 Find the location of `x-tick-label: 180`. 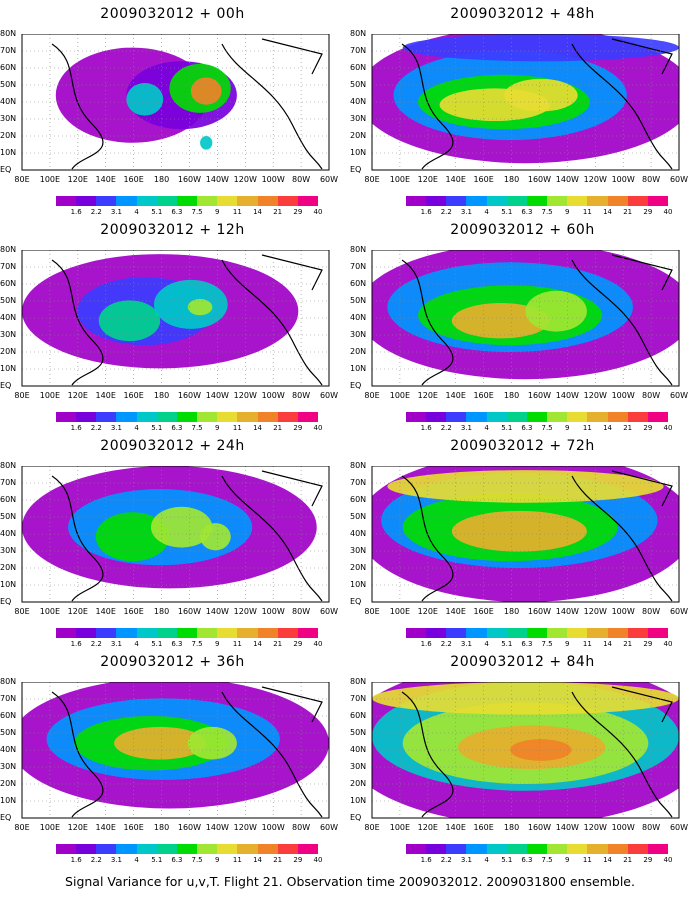

x-tick-label: 180 is located at coordinates (511, 611).